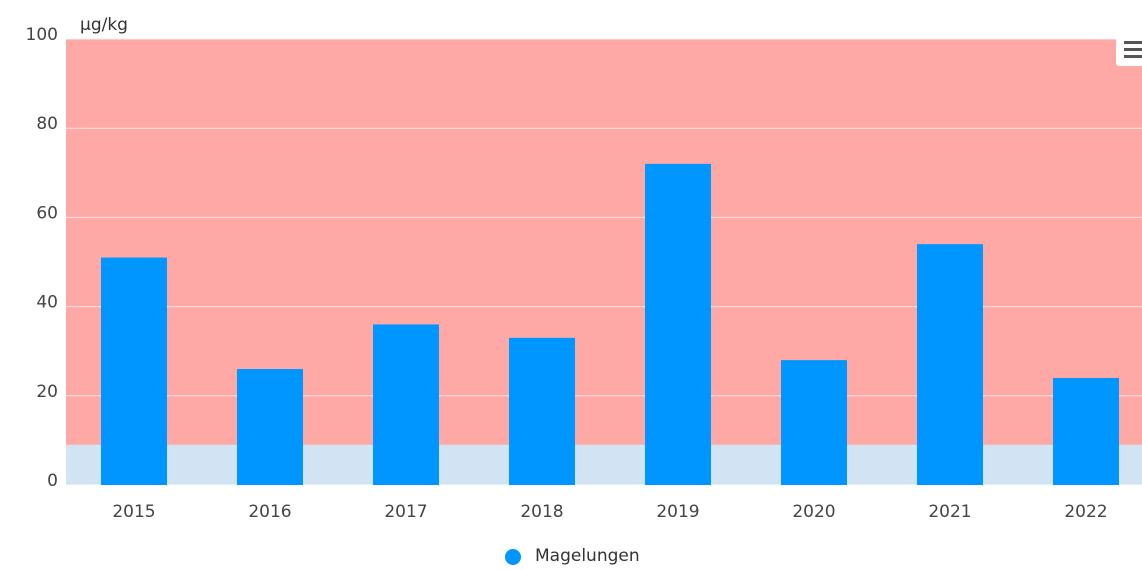  I want to click on y-tick-label: 100, so click(42, 35).